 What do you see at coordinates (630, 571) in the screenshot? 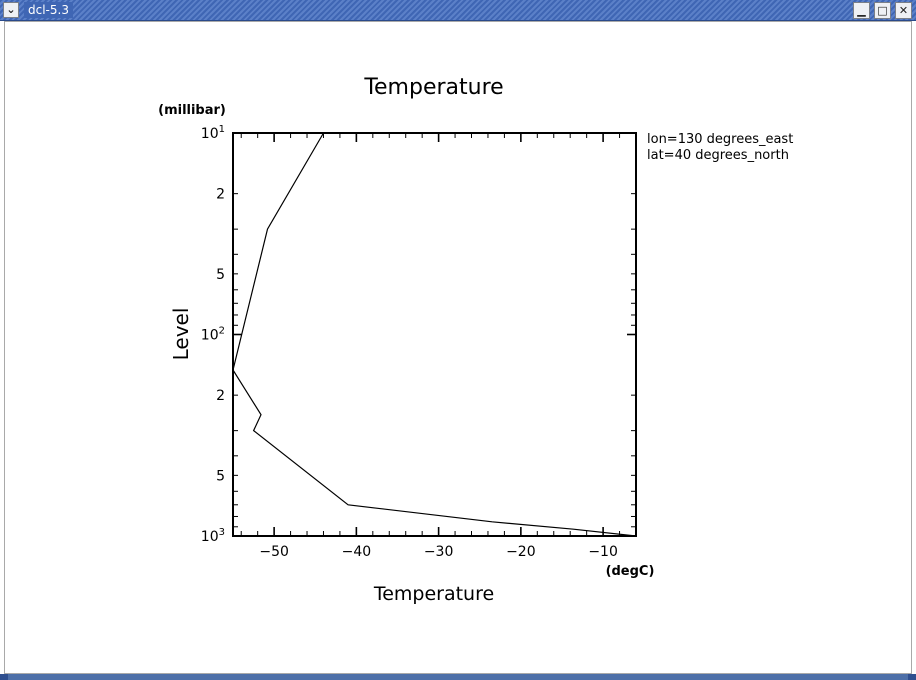
I see `x-axis-unit: (degC)` at bounding box center [630, 571].